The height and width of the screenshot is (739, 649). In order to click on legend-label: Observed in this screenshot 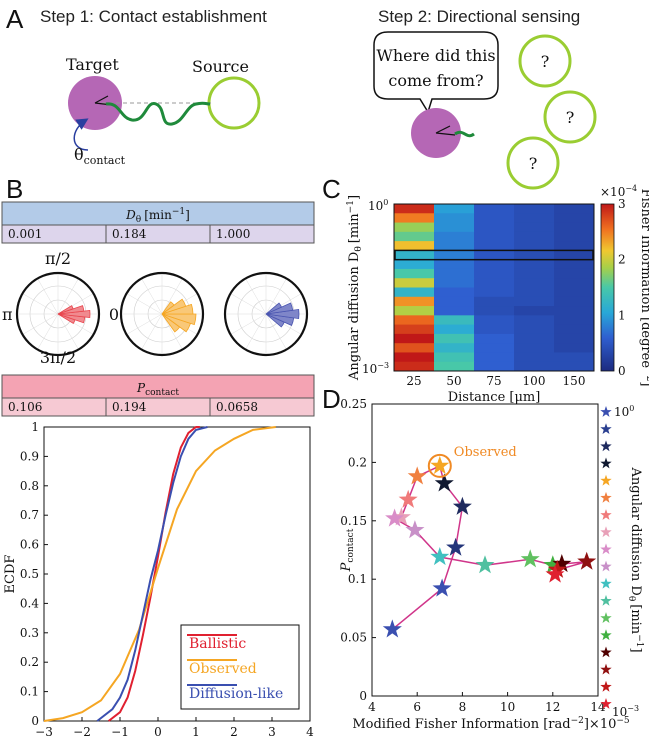, I will do `click(223, 669)`.